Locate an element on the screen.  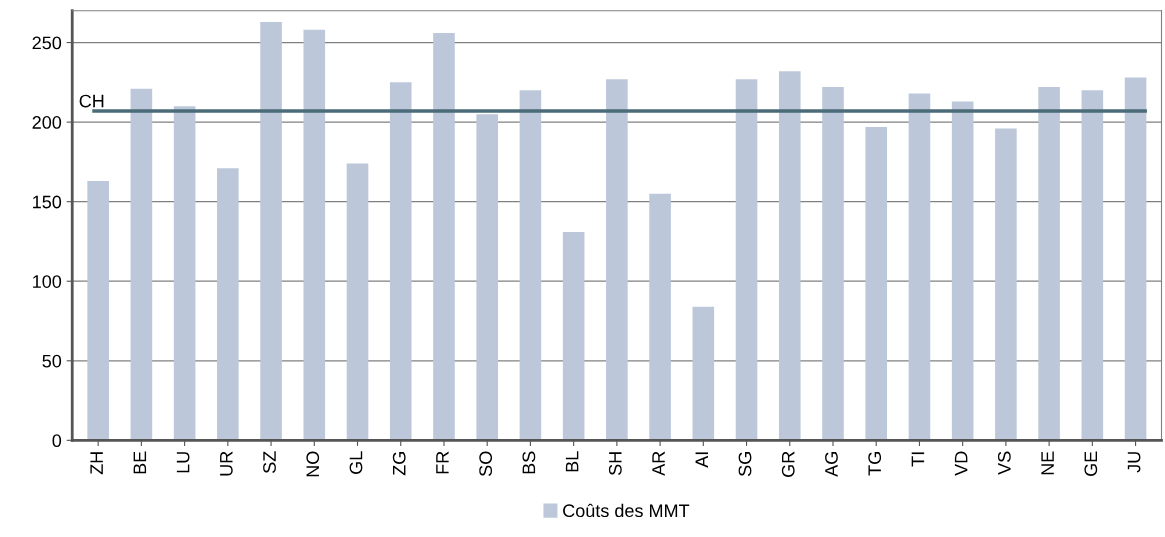
x-tick-label: SH is located at coordinates (615, 464).